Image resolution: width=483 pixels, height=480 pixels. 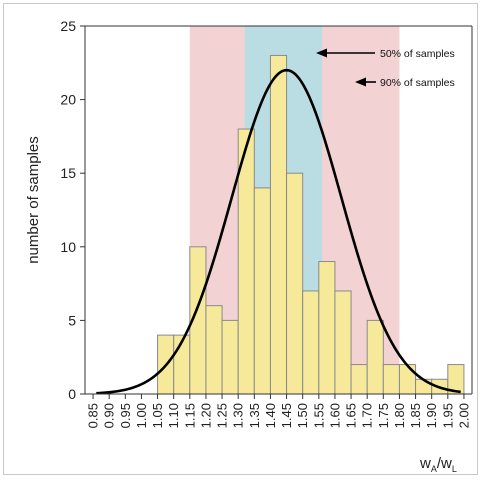 What do you see at coordinates (72, 320) in the screenshot?
I see `y-tick-label-1: 5` at bounding box center [72, 320].